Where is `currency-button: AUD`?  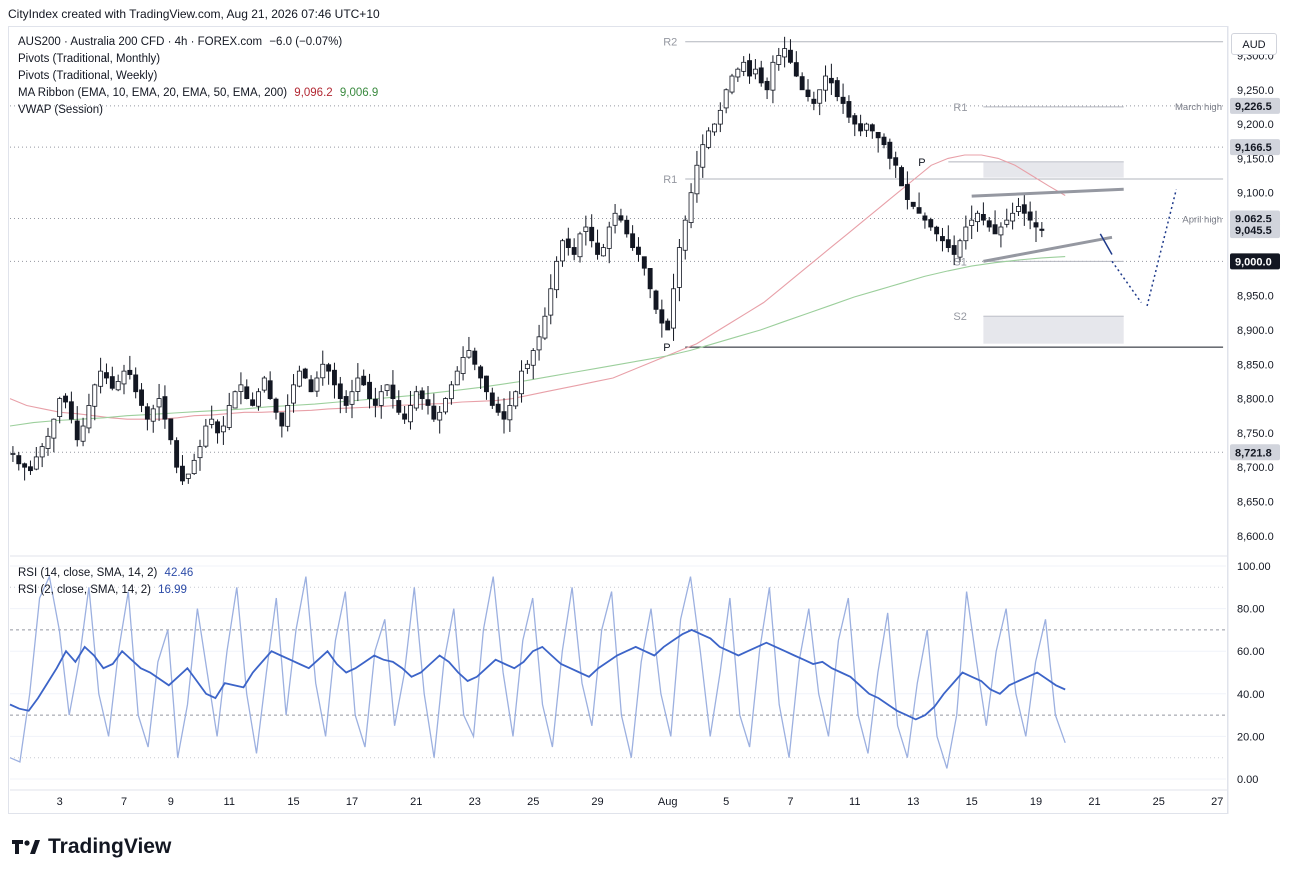 currency-button: AUD is located at coordinates (1254, 44).